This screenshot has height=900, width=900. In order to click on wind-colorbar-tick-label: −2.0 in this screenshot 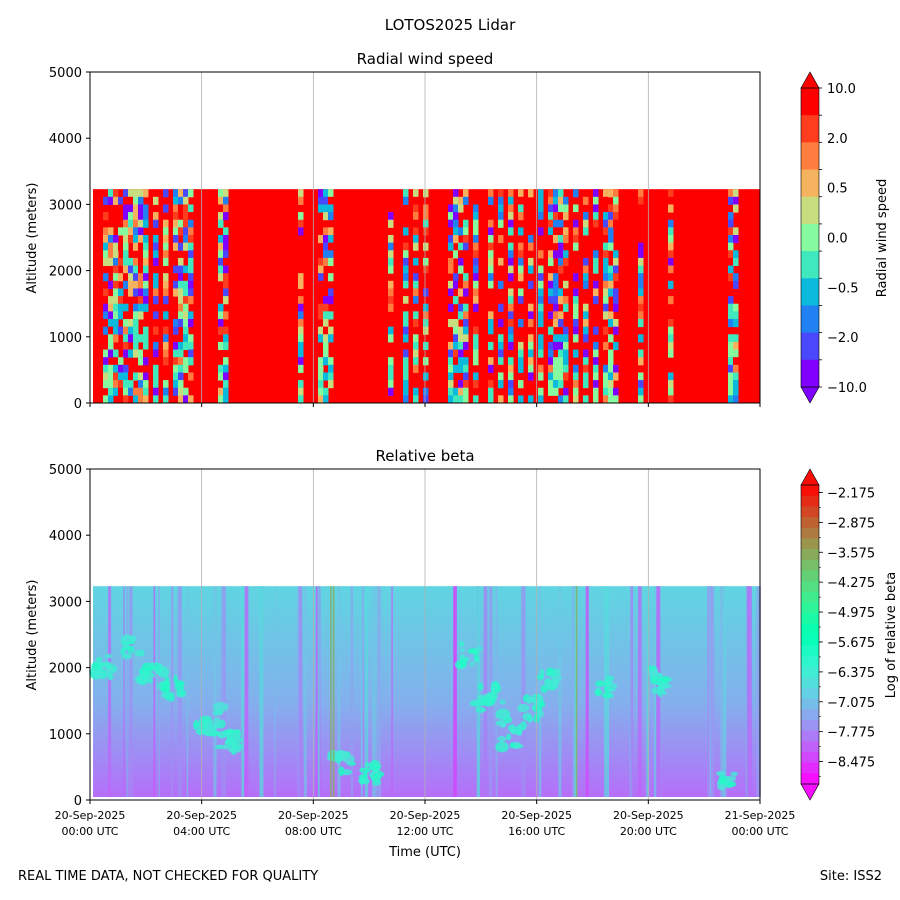, I will do `click(843, 338)`.